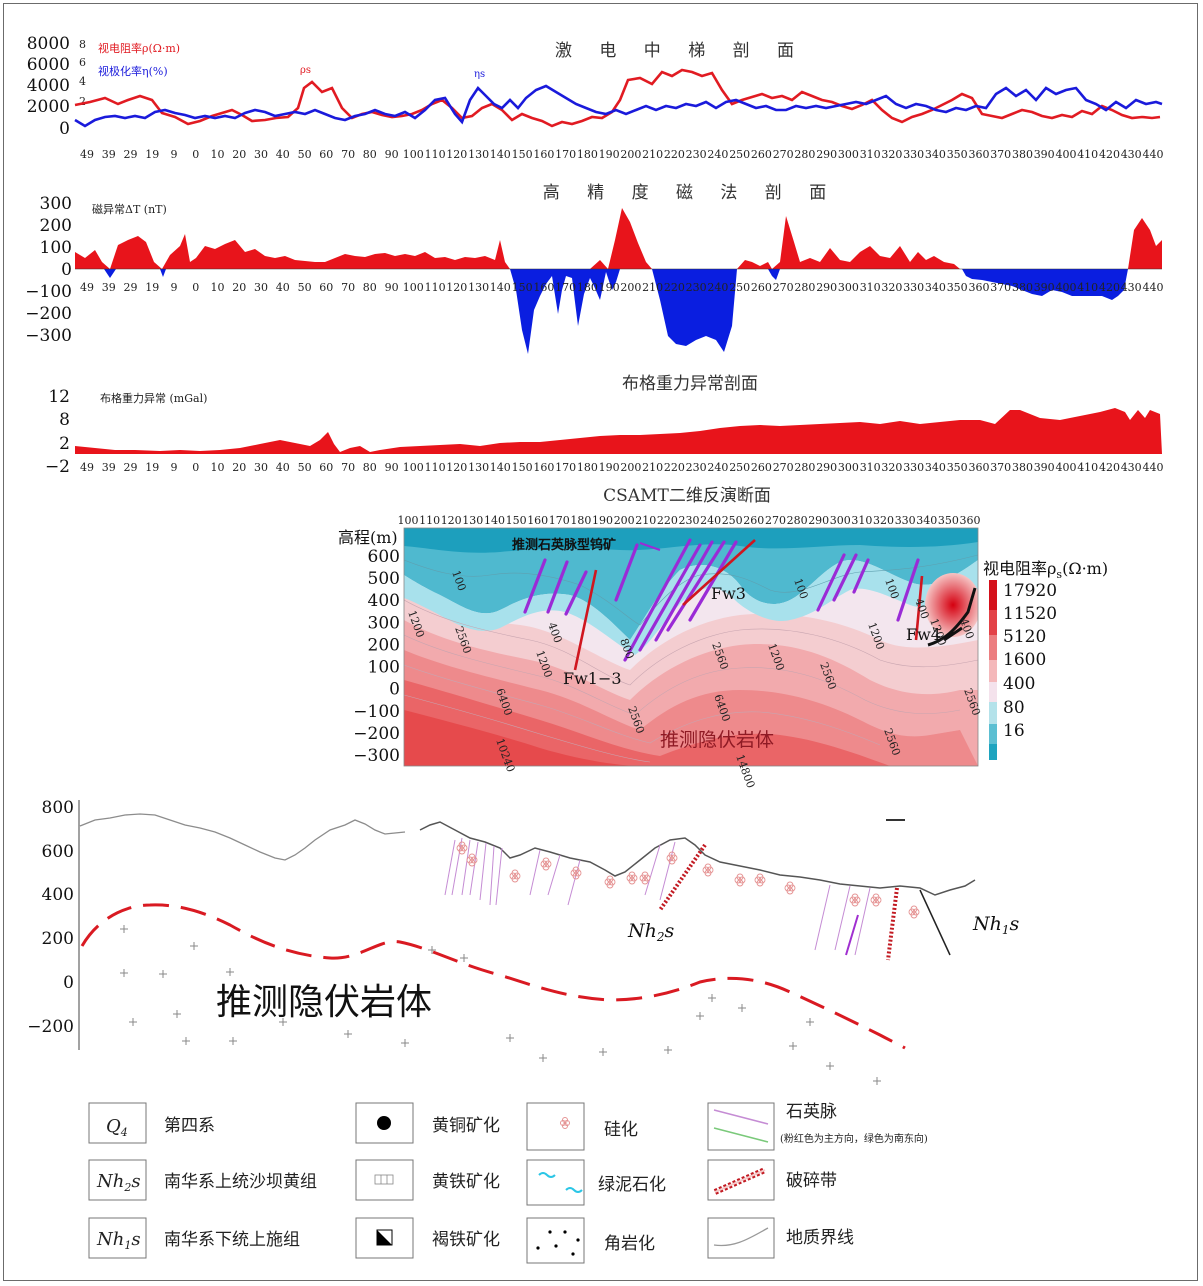 Image resolution: width=1203 pixels, height=1286 pixels. I want to click on grav-station-label: 210, so click(652, 467).